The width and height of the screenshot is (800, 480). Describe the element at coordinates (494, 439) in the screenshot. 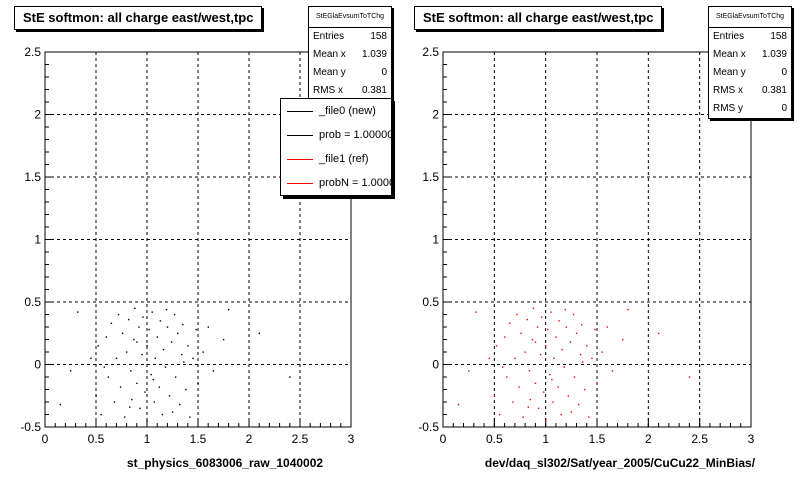

I see `x-tick-label: 0.5` at that location.